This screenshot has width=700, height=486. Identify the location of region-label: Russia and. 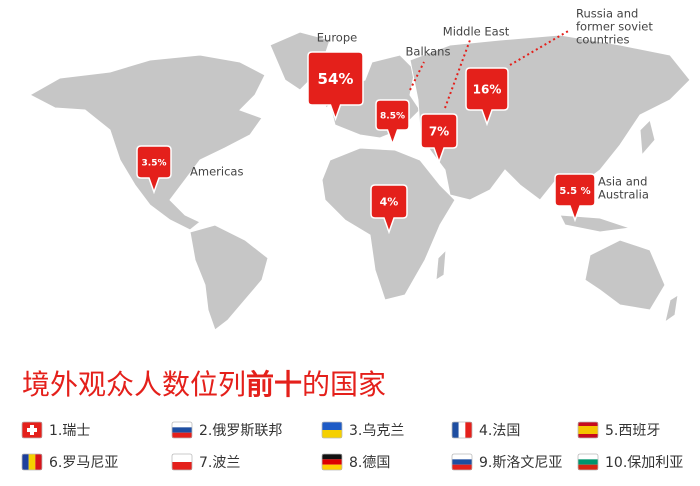
(607, 14).